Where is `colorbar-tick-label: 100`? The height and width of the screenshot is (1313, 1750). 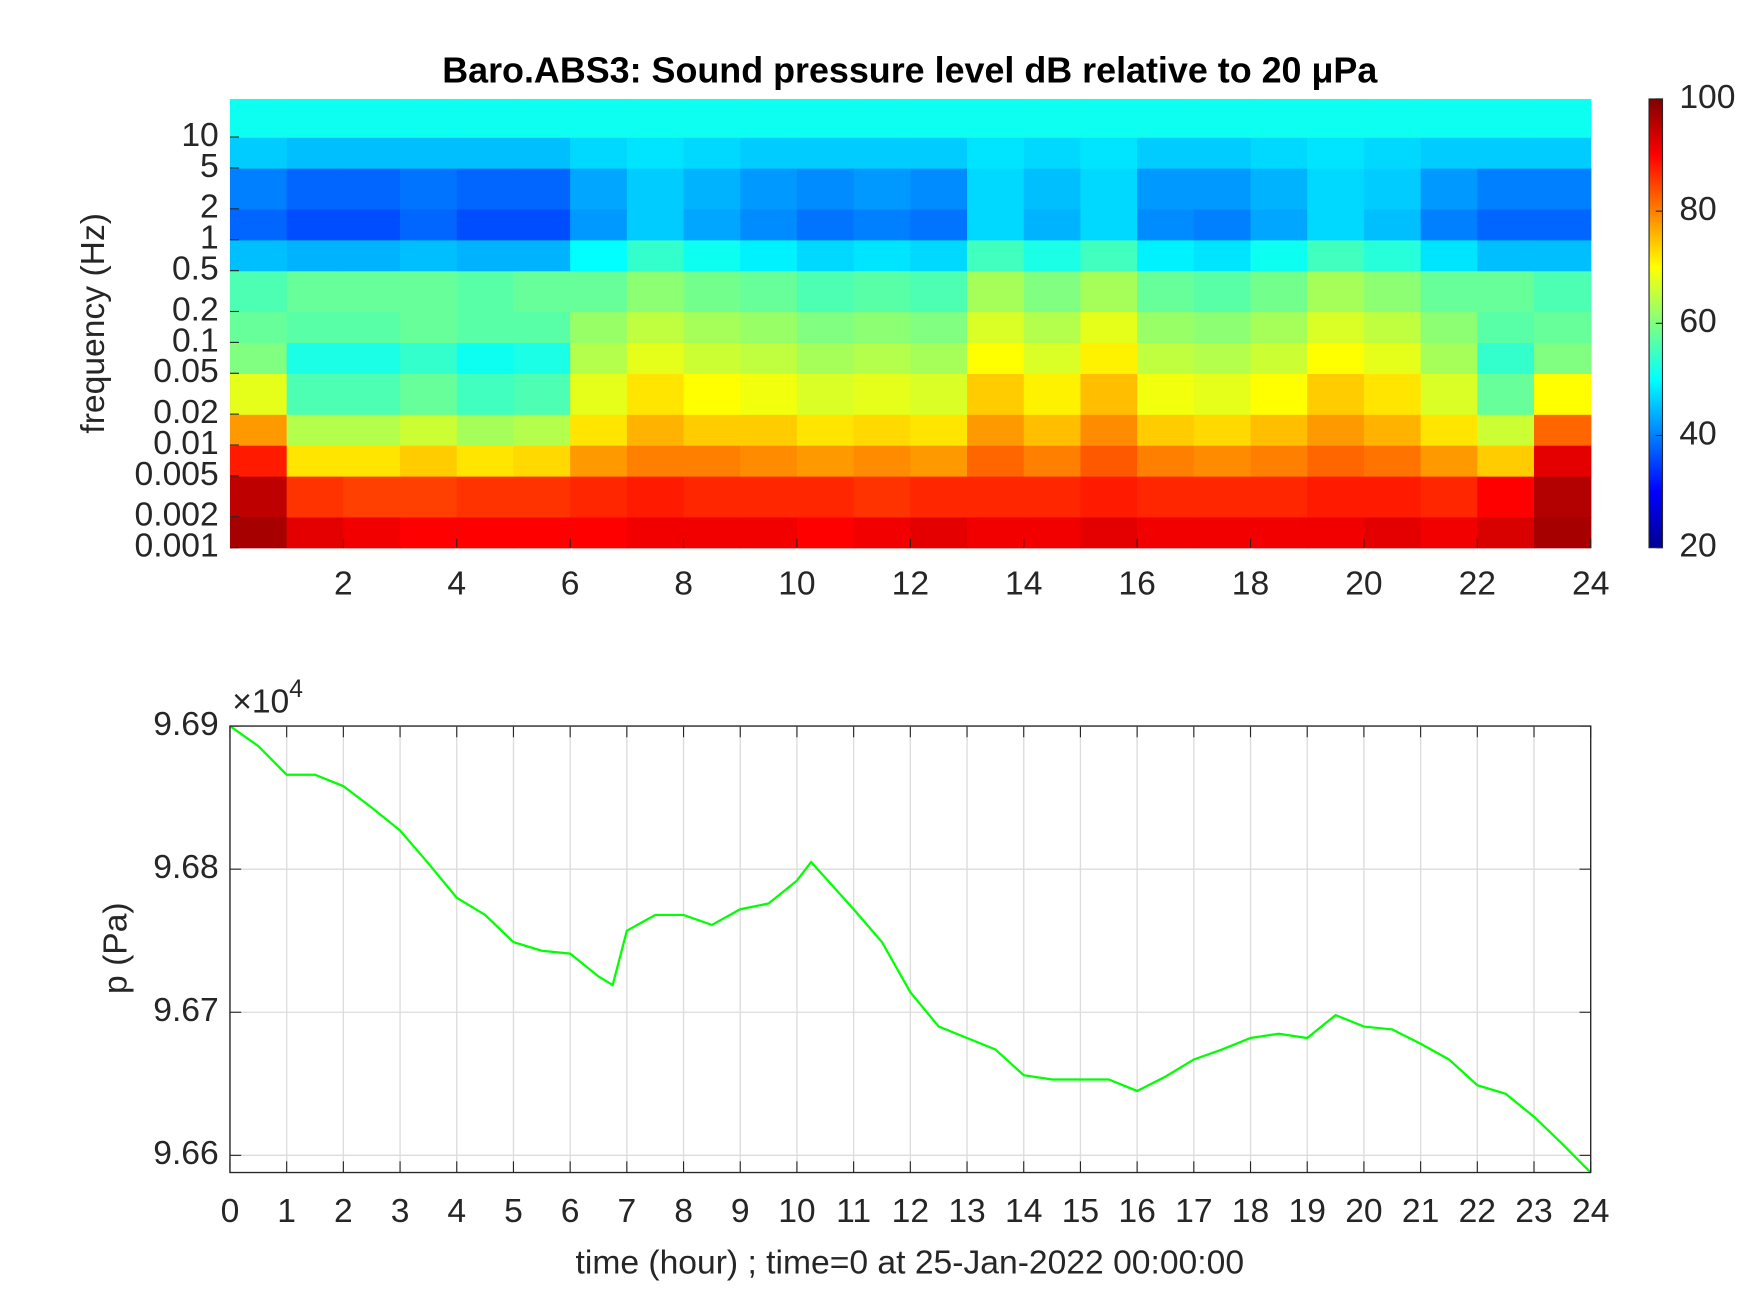 colorbar-tick-label: 100 is located at coordinates (1707, 97).